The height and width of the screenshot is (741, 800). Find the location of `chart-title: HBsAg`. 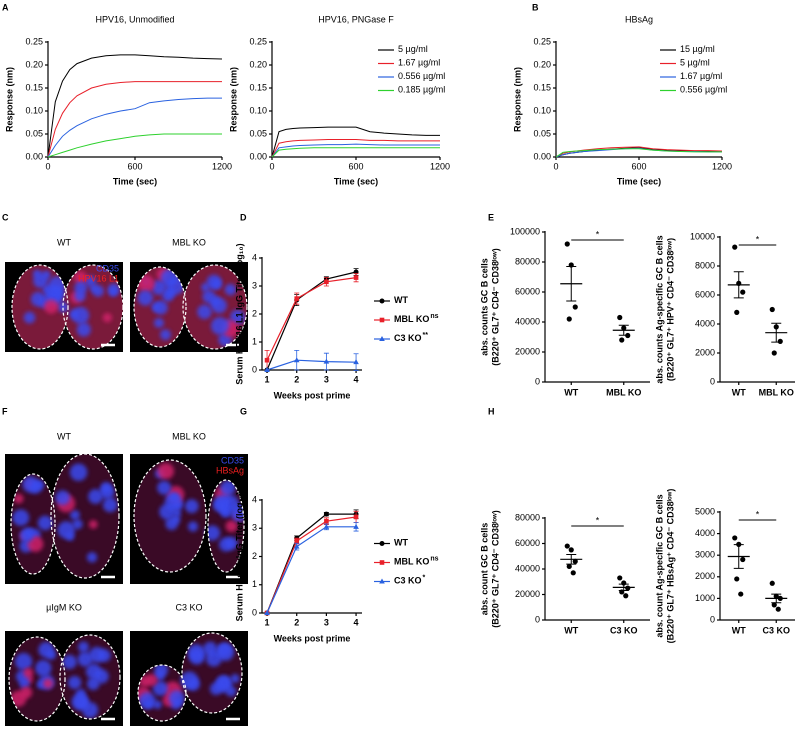

chart-title: HBsAg is located at coordinates (639, 19).